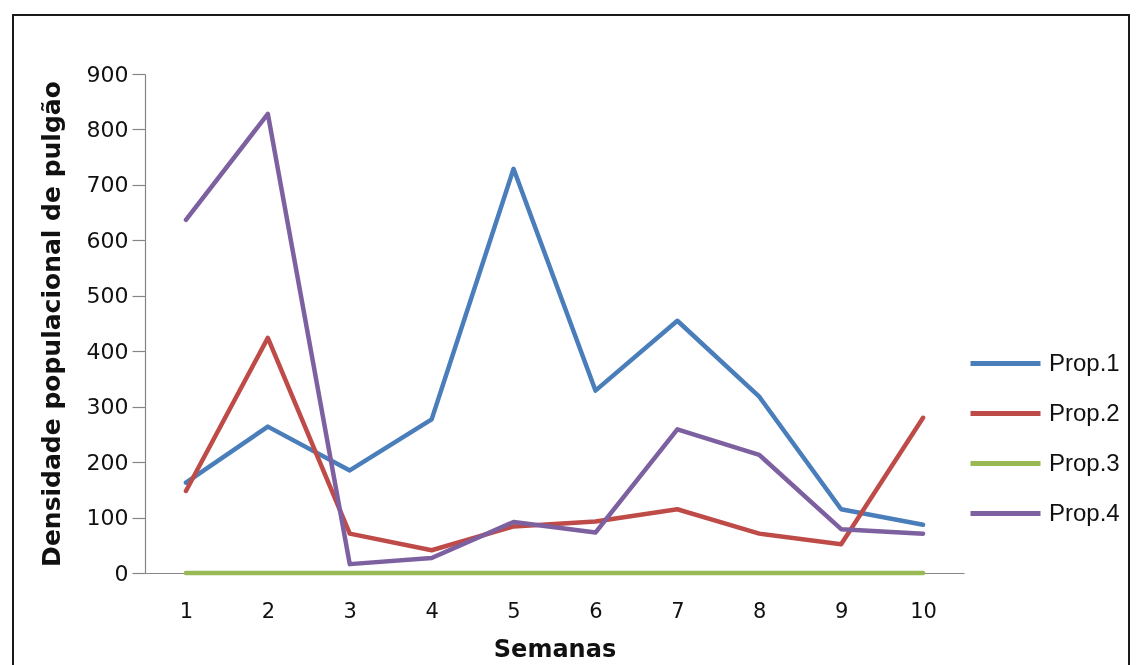  What do you see at coordinates (1084, 462) in the screenshot?
I see `legend-label: Prop.3` at bounding box center [1084, 462].